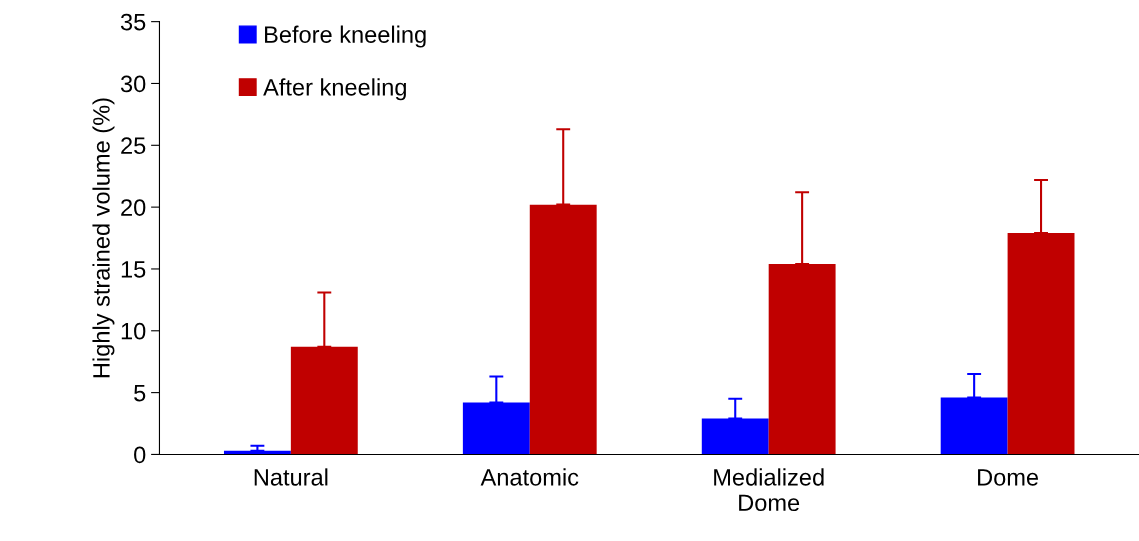 This screenshot has height=541, width=1139. Describe the element at coordinates (529, 477) in the screenshot. I see `x-tick-label: Anatomic` at that location.